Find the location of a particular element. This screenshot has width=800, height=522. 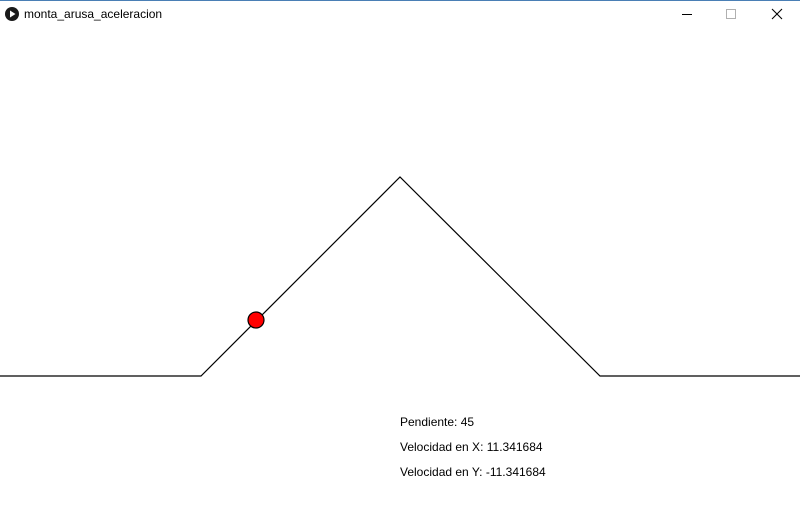

close-icon is located at coordinates (777, 14).